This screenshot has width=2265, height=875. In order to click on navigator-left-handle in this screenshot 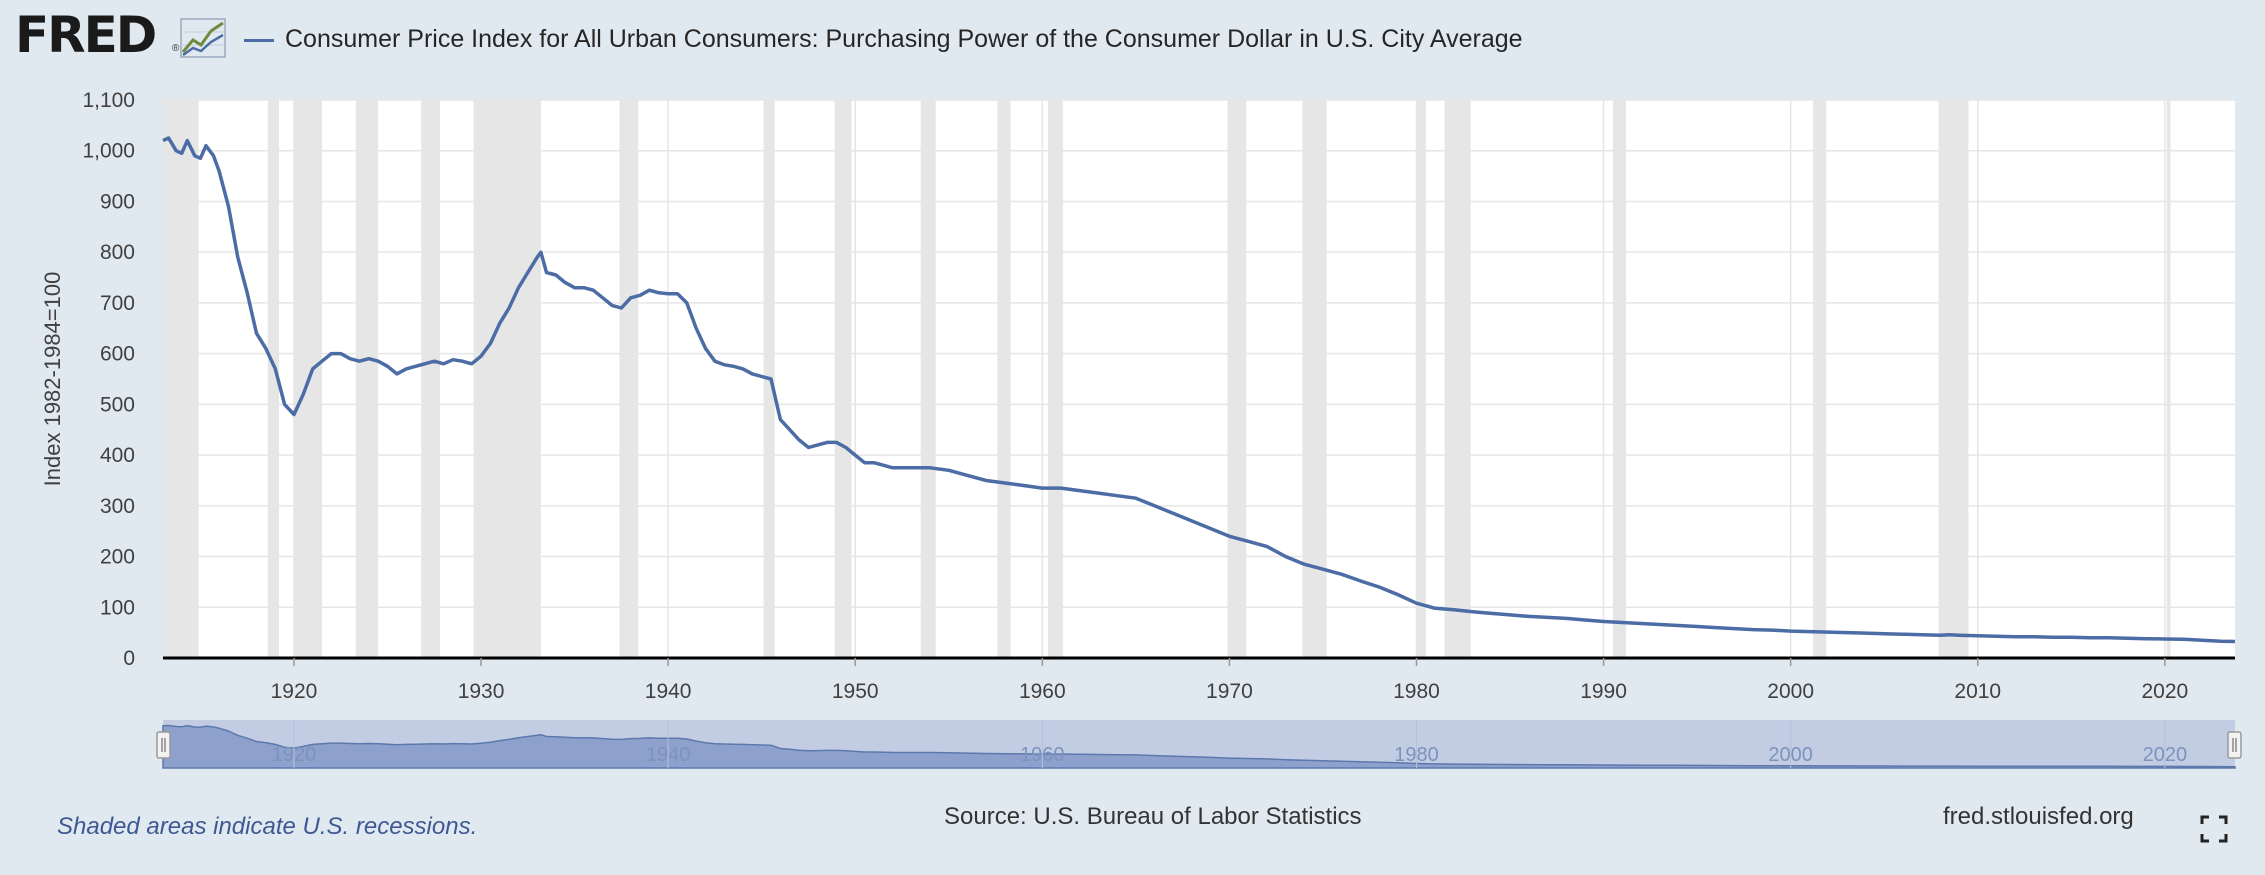, I will do `click(163, 745)`.